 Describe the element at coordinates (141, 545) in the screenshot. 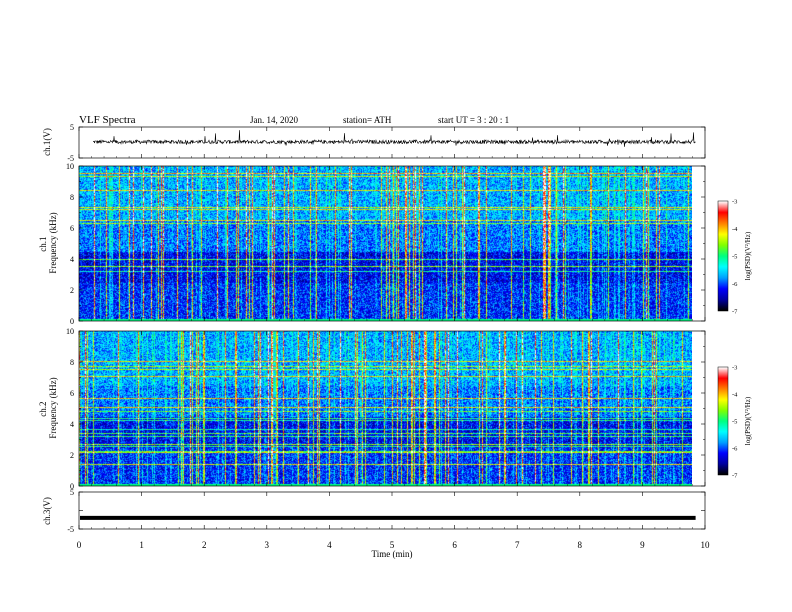

I see `x-tick-label: 1` at that location.